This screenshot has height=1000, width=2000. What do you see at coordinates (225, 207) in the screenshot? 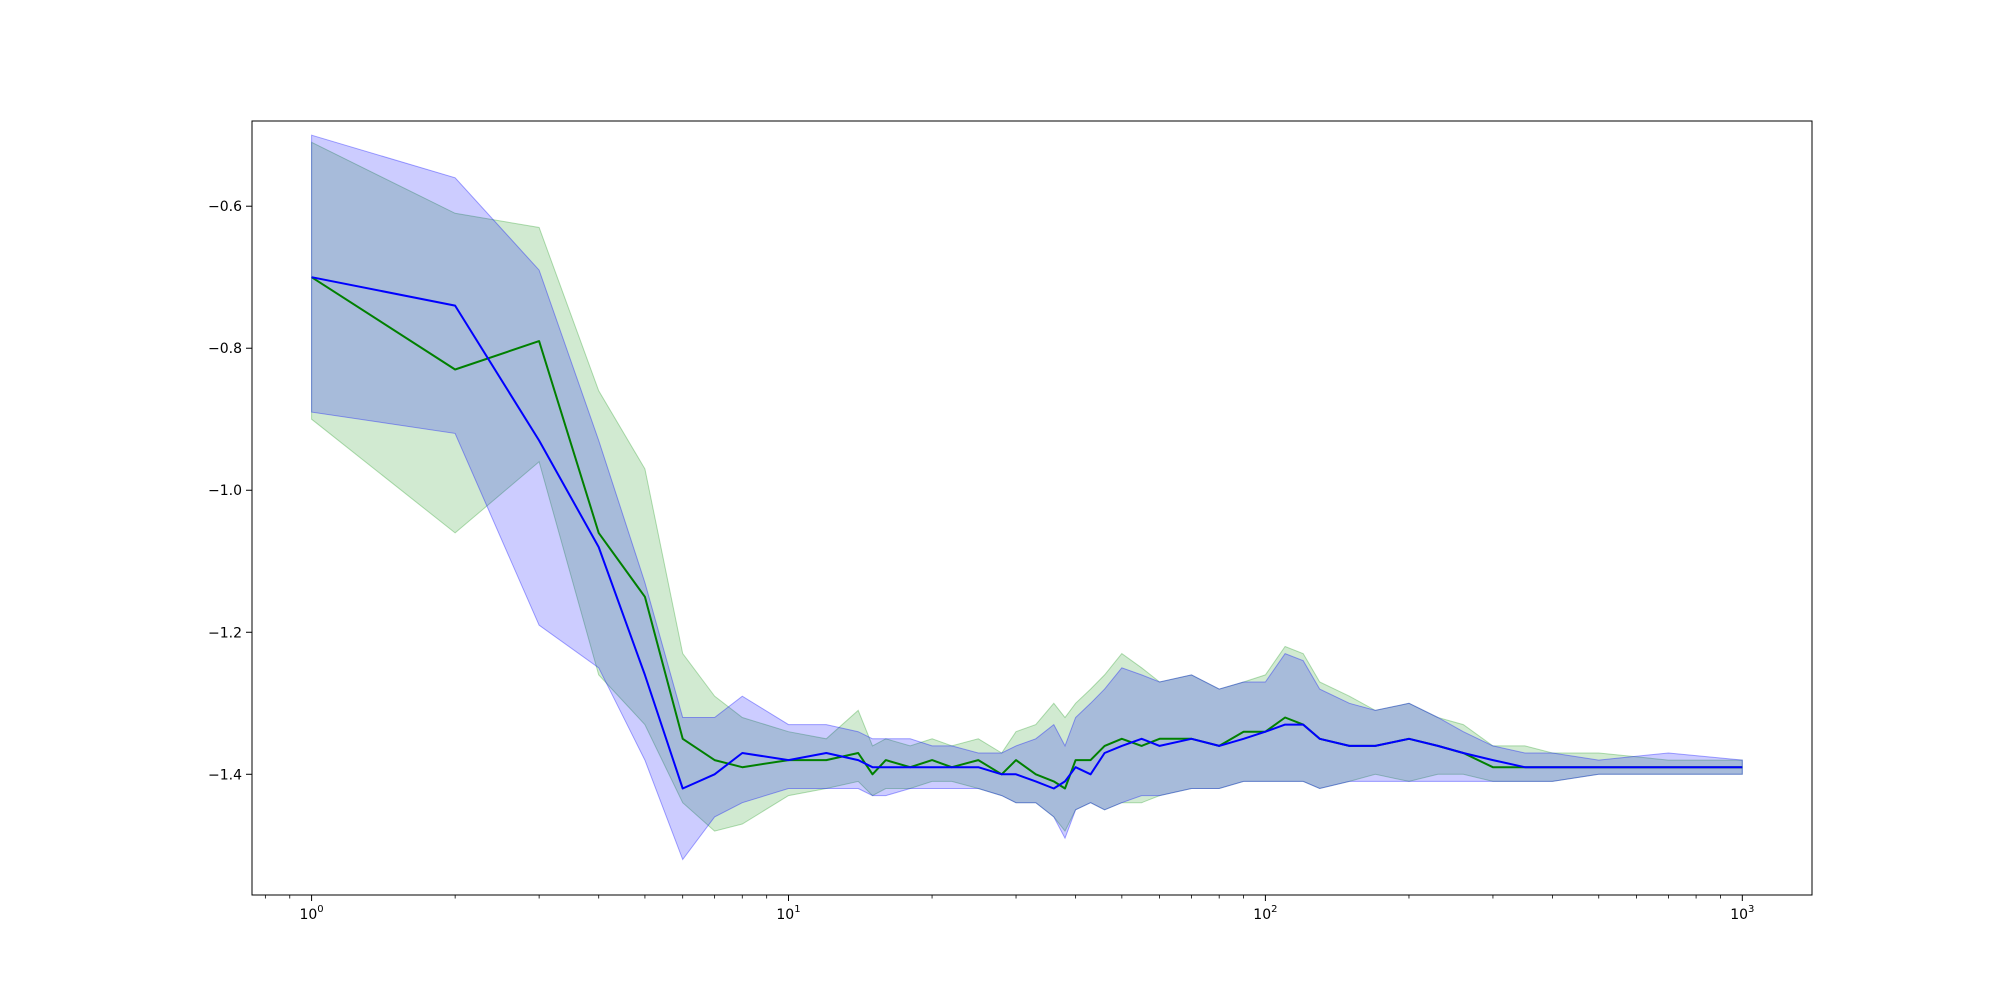
I see `y-tick-label: −0.6` at bounding box center [225, 207].